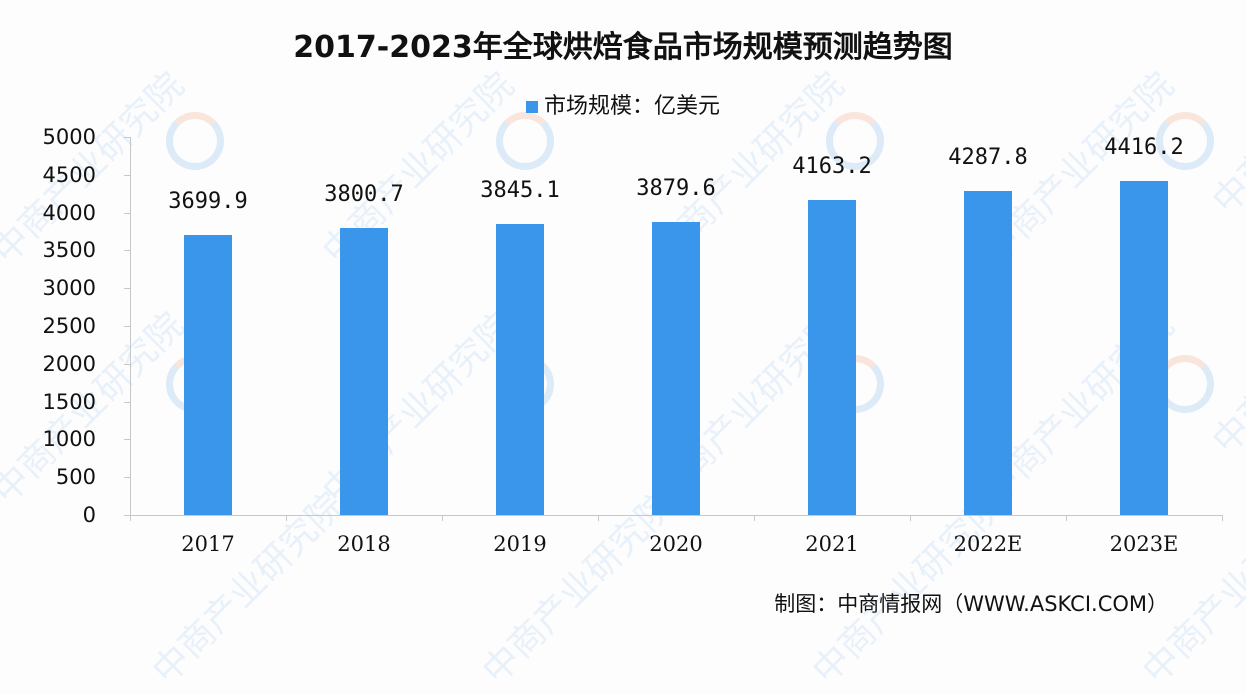  What do you see at coordinates (208, 375) in the screenshot?
I see `bar-2017` at bounding box center [208, 375].